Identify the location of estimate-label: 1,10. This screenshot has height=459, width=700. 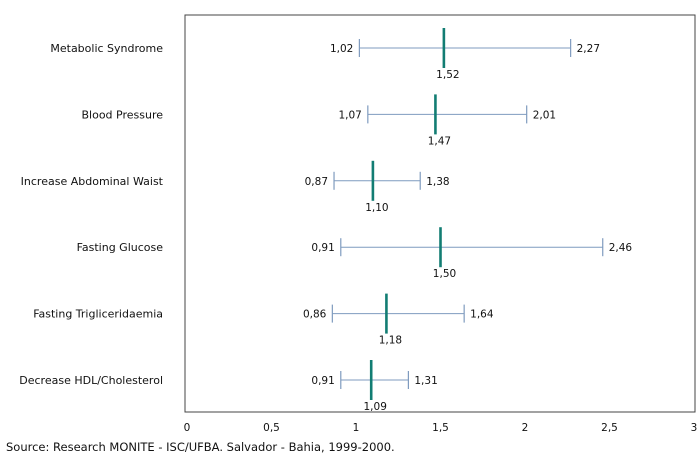
(376, 208).